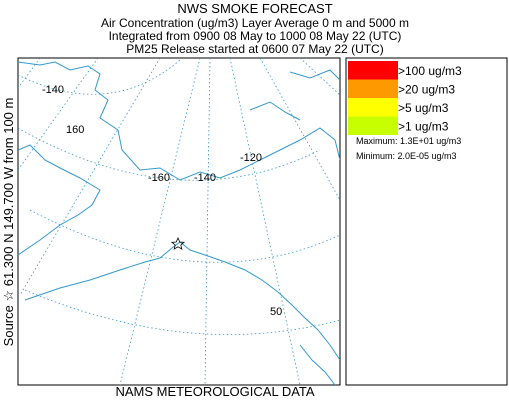 The image size is (509, 406). I want to click on legend-label: >100 ug/m3, so click(430, 71).